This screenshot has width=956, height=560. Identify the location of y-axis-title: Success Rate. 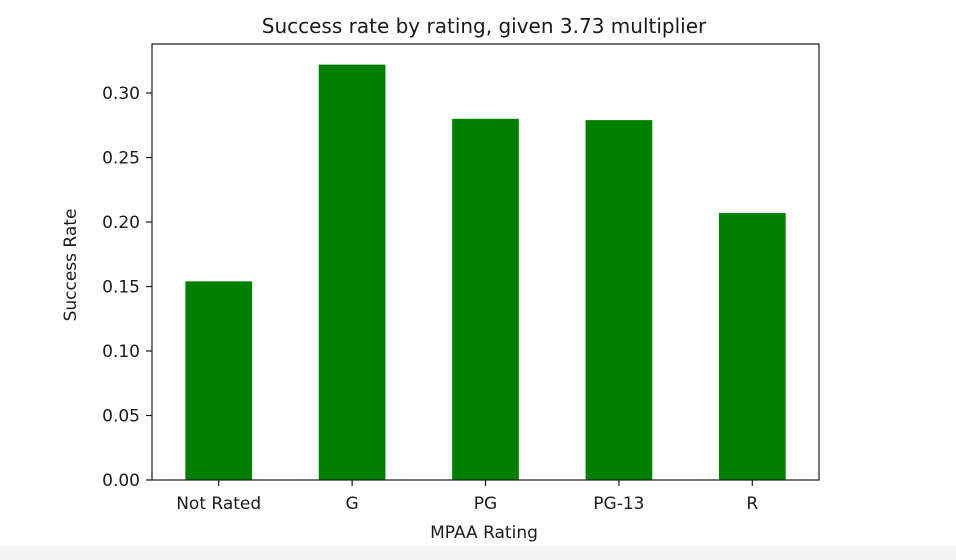
(71, 265).